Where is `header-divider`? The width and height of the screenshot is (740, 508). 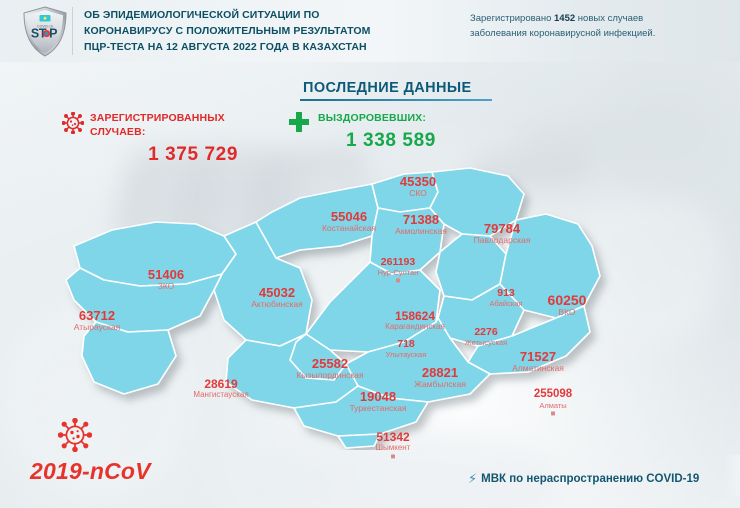
header-divider is located at coordinates (72, 31).